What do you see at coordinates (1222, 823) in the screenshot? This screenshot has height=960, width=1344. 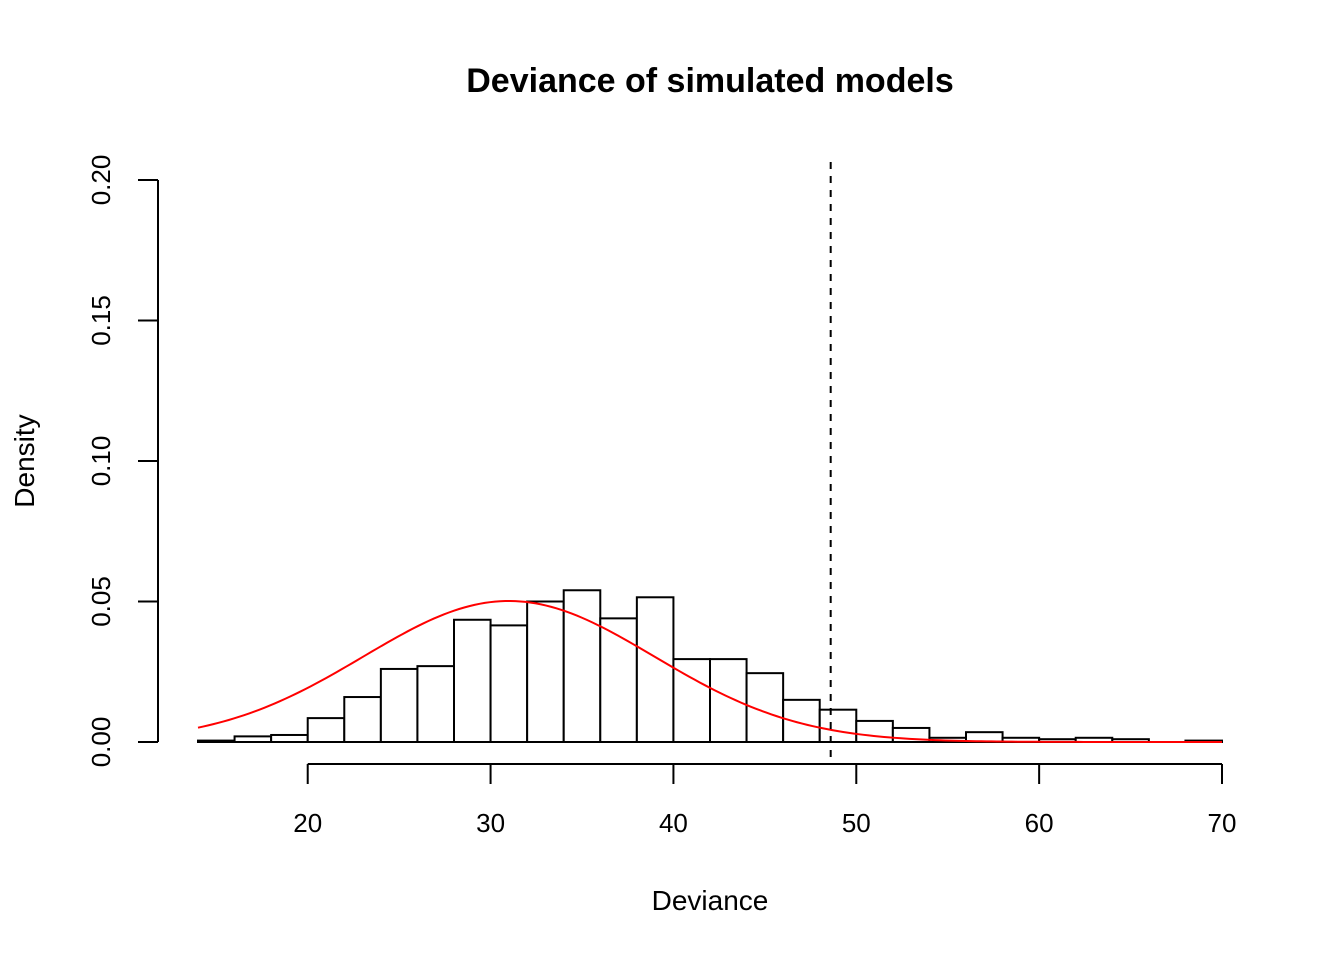 I see `x-tick-label-70: 70` at bounding box center [1222, 823].